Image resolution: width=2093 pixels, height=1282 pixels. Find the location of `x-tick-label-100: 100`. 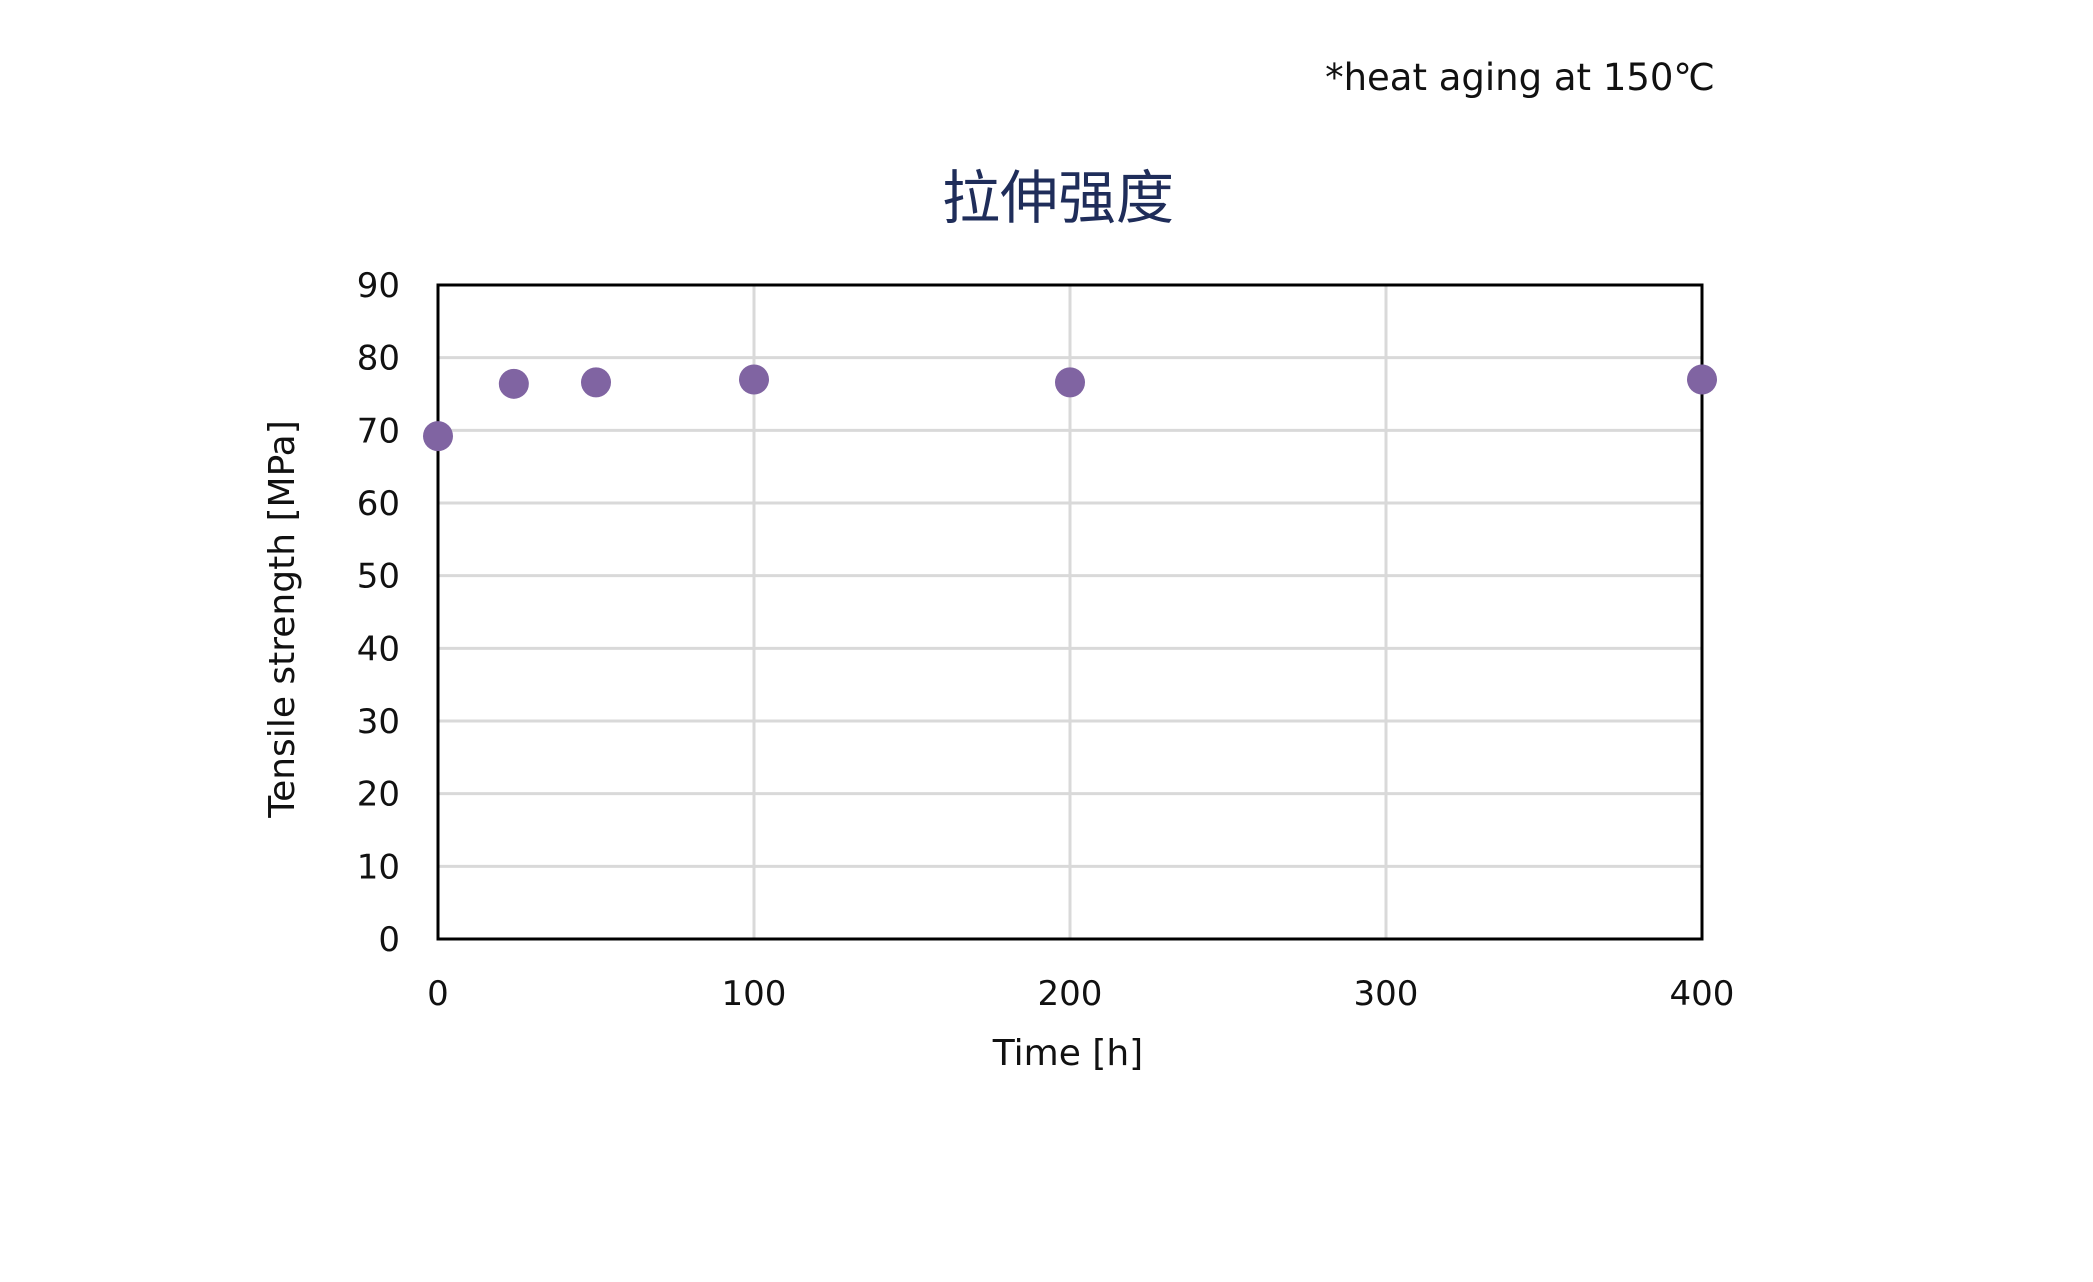

x-tick-label-100: 100 is located at coordinates (754, 994).